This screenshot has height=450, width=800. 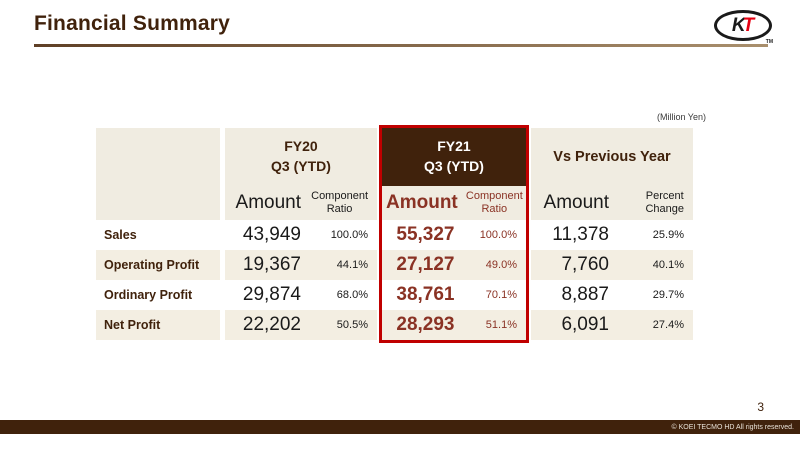 I want to click on row-label-ordinary-profit: Ordinary Profit, so click(x=158, y=295).